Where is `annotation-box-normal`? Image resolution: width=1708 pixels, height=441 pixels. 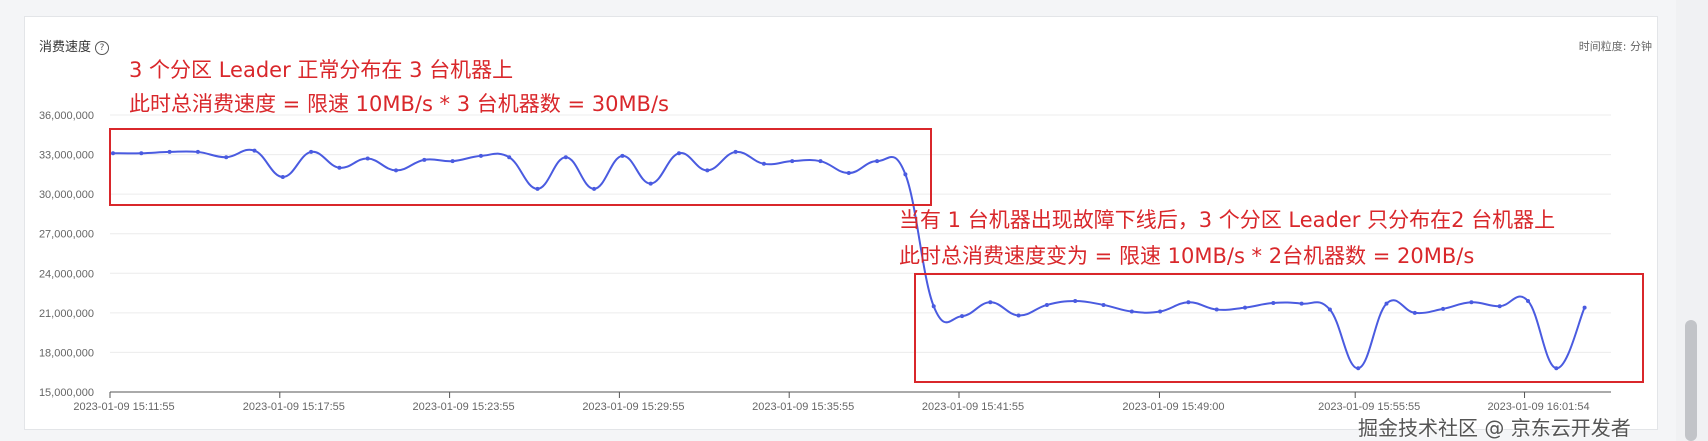
annotation-box-normal is located at coordinates (520, 167).